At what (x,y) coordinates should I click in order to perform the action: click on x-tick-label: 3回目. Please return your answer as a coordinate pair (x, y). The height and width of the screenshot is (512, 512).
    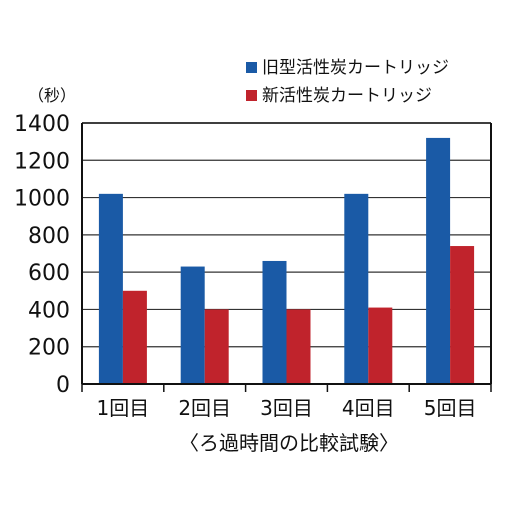
    Looking at the image, I should click on (286, 408).